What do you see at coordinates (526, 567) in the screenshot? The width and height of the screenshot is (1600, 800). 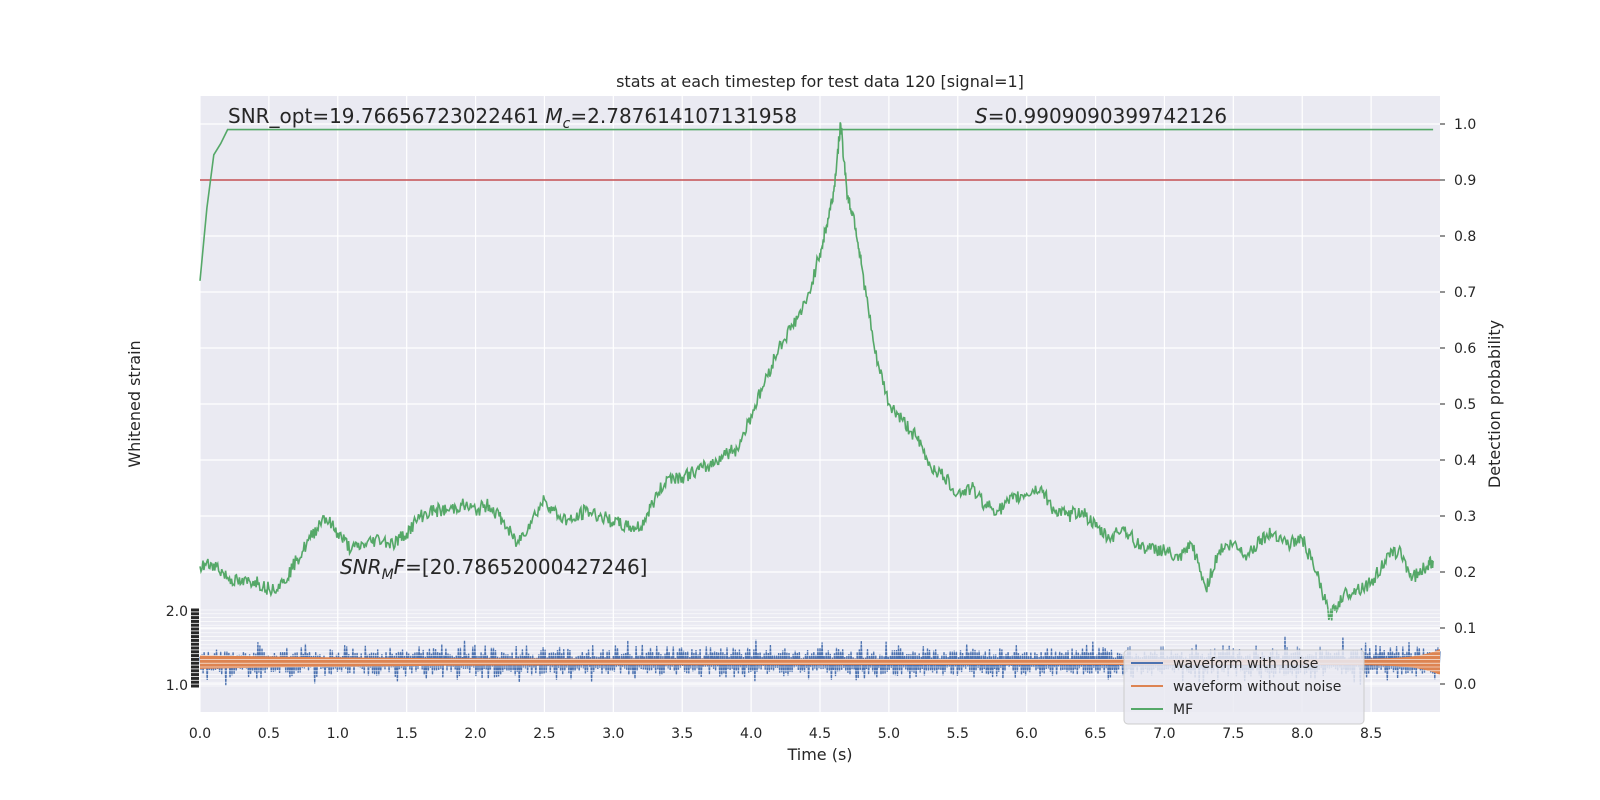 I see `snr-mf-value: =[20.78652000427246]` at bounding box center [526, 567].